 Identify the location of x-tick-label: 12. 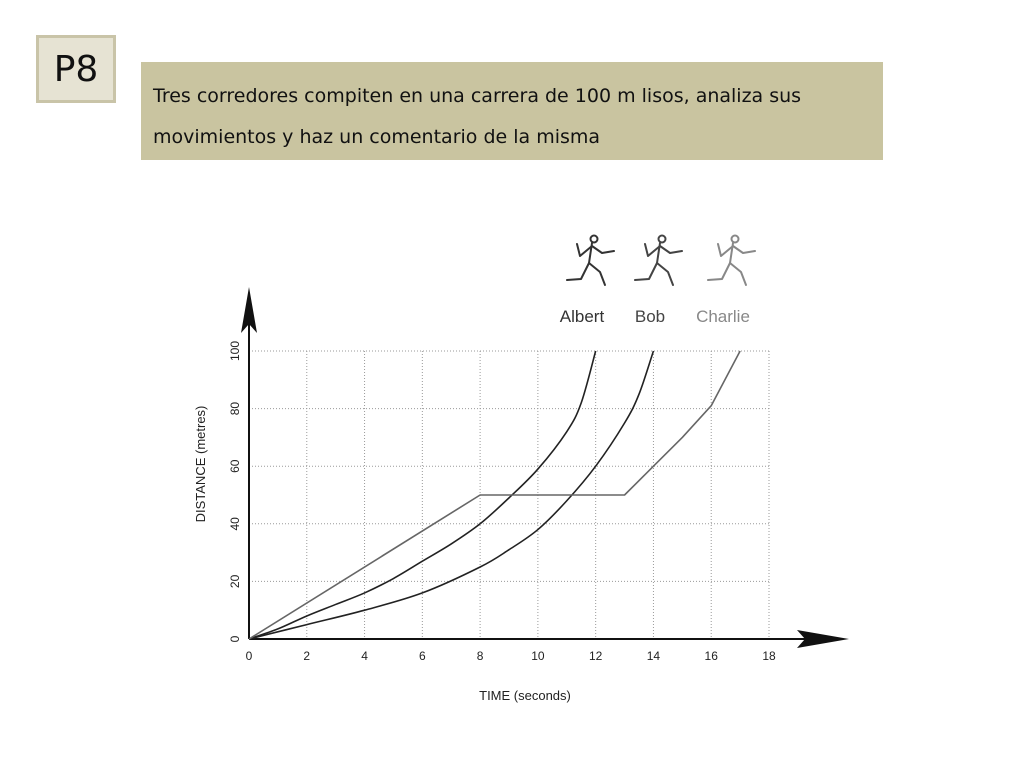
(596, 656).